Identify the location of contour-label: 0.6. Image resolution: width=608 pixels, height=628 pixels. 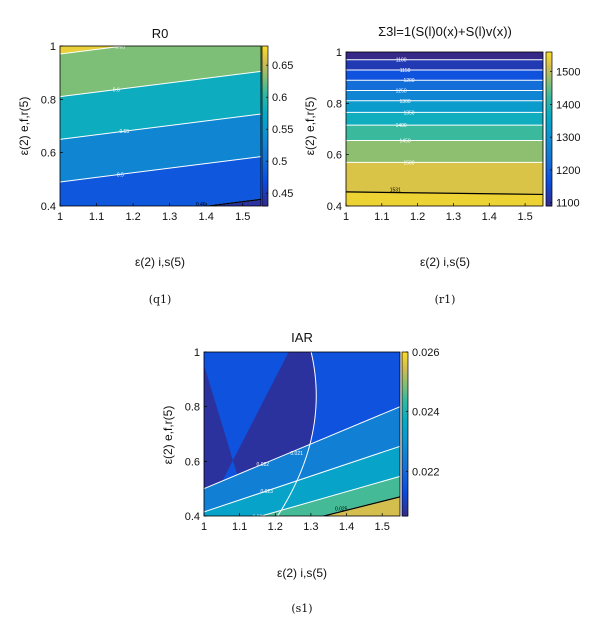
(116, 91).